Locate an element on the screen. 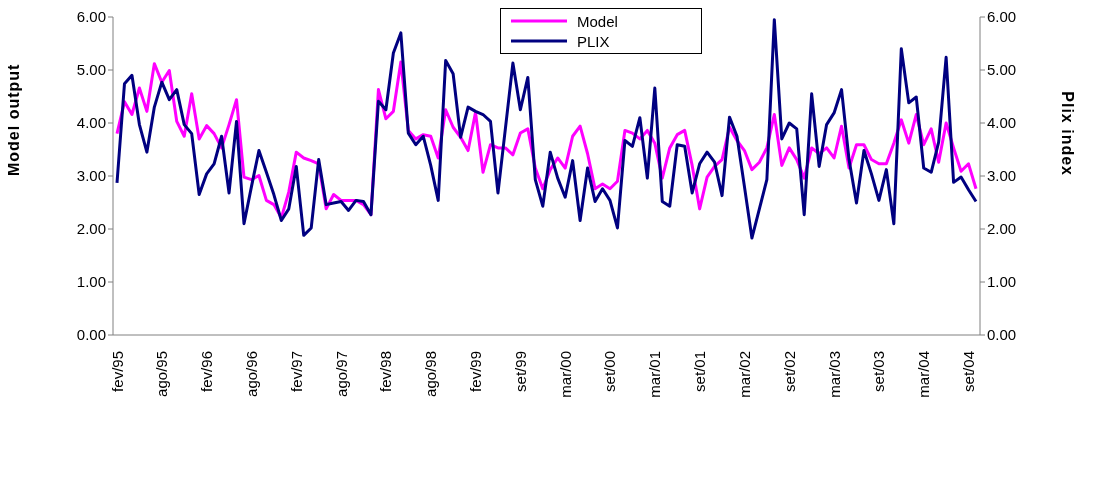 Image resolution: width=1106 pixels, height=479 pixels. x-tick-label: fev/98 is located at coordinates (386, 371).